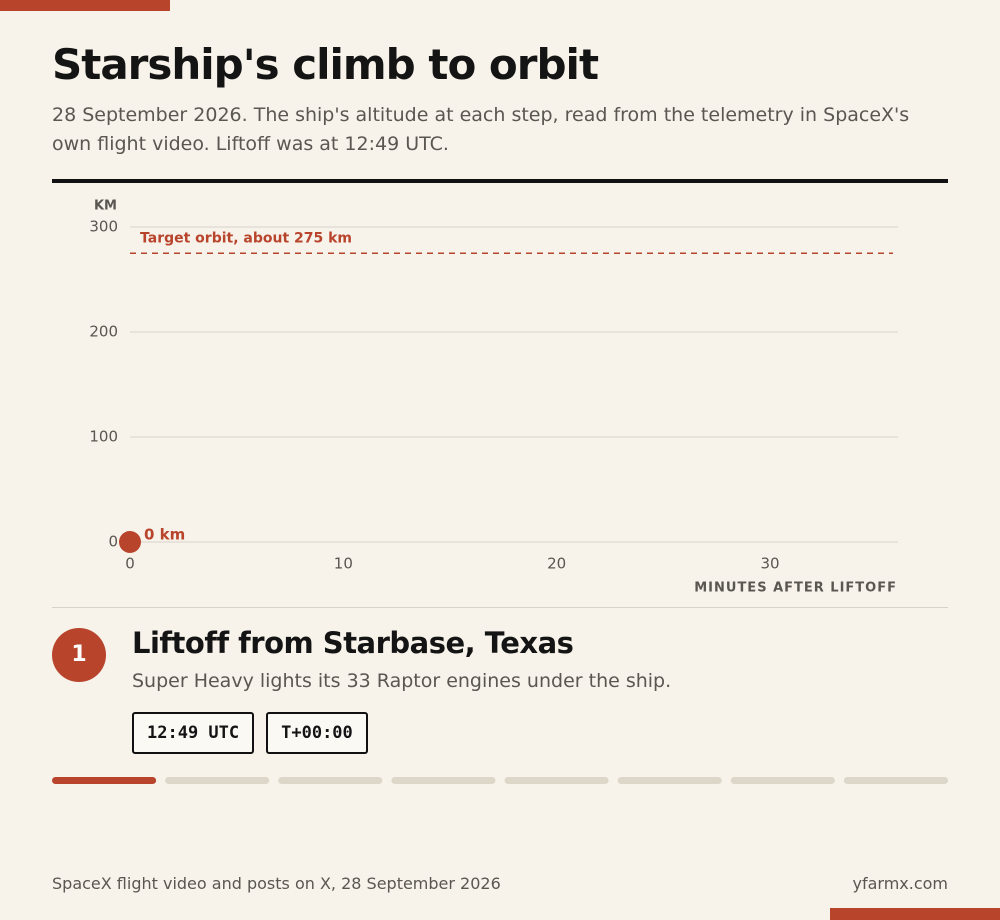 This screenshot has height=920, width=1000. I want to click on y-tick-label: 300, so click(103, 227).